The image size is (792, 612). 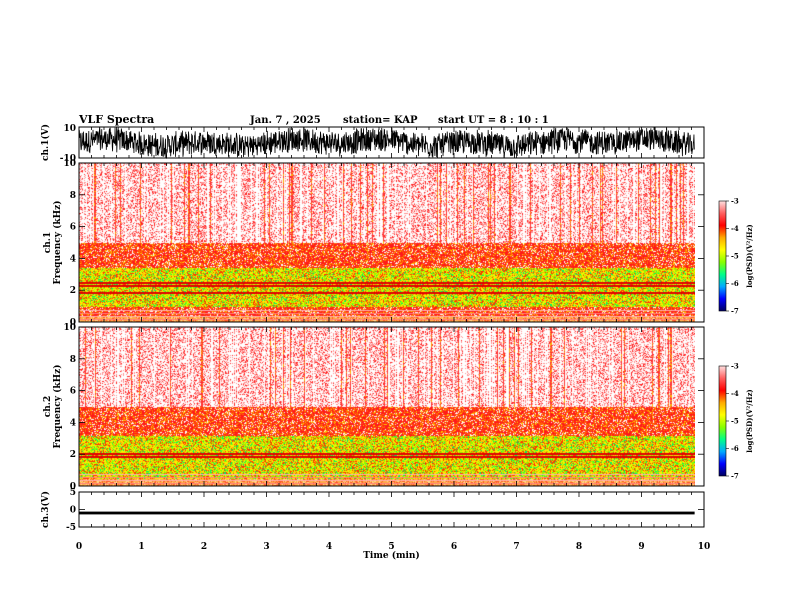 What do you see at coordinates (641, 547) in the screenshot?
I see `x-tick-label: 9` at bounding box center [641, 547].